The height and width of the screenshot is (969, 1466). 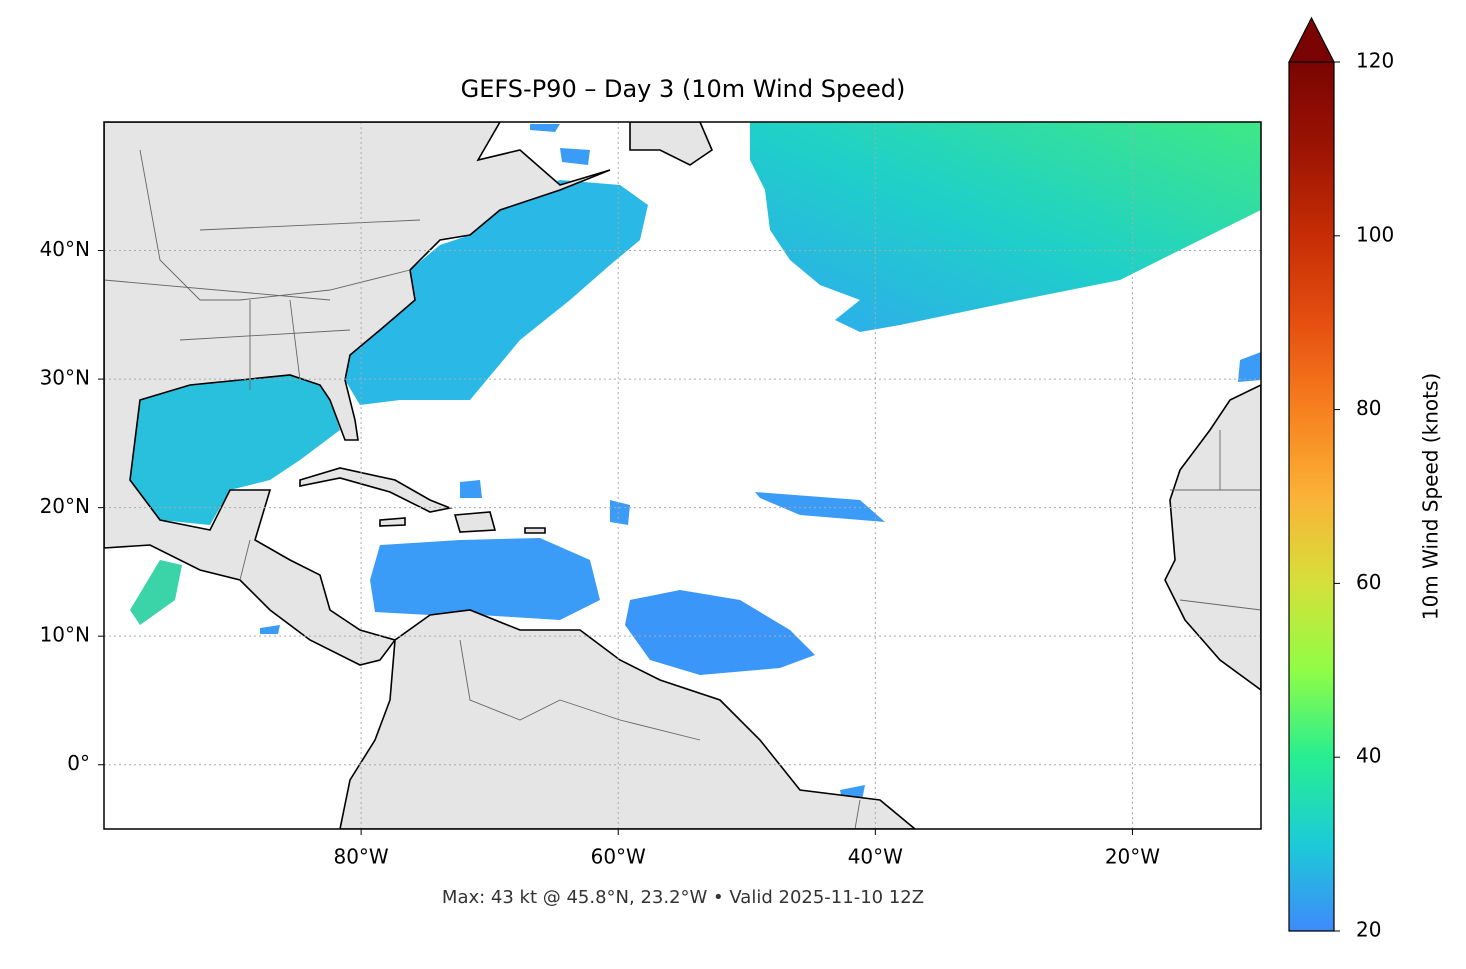 What do you see at coordinates (78, 763) in the screenshot?
I see `y-tick-label: 0°` at bounding box center [78, 763].